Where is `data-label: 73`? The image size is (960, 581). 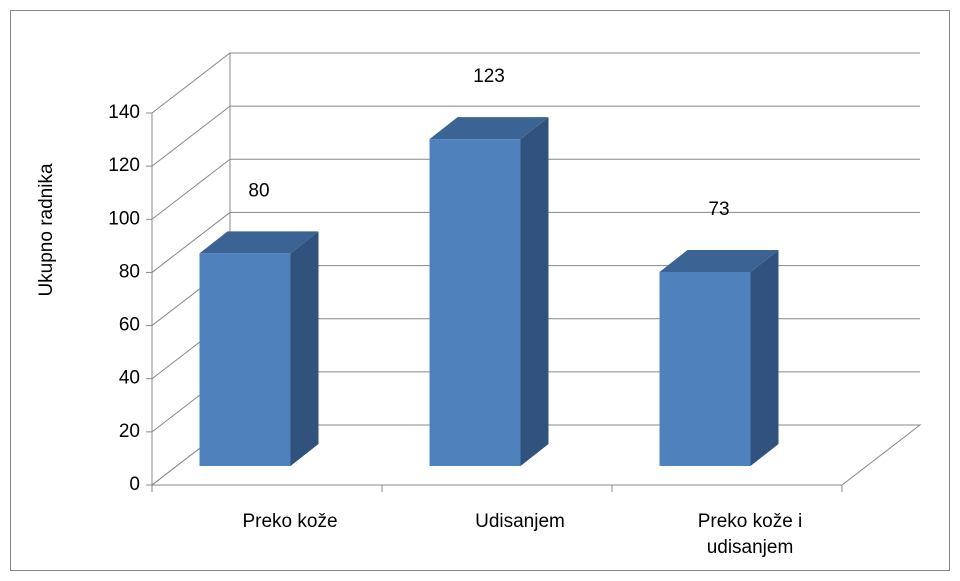 data-label: 73 is located at coordinates (718, 209).